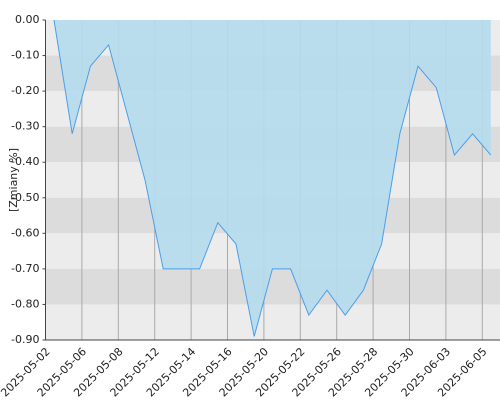  I want to click on y-tick-label: 0.00, so click(27, 19).